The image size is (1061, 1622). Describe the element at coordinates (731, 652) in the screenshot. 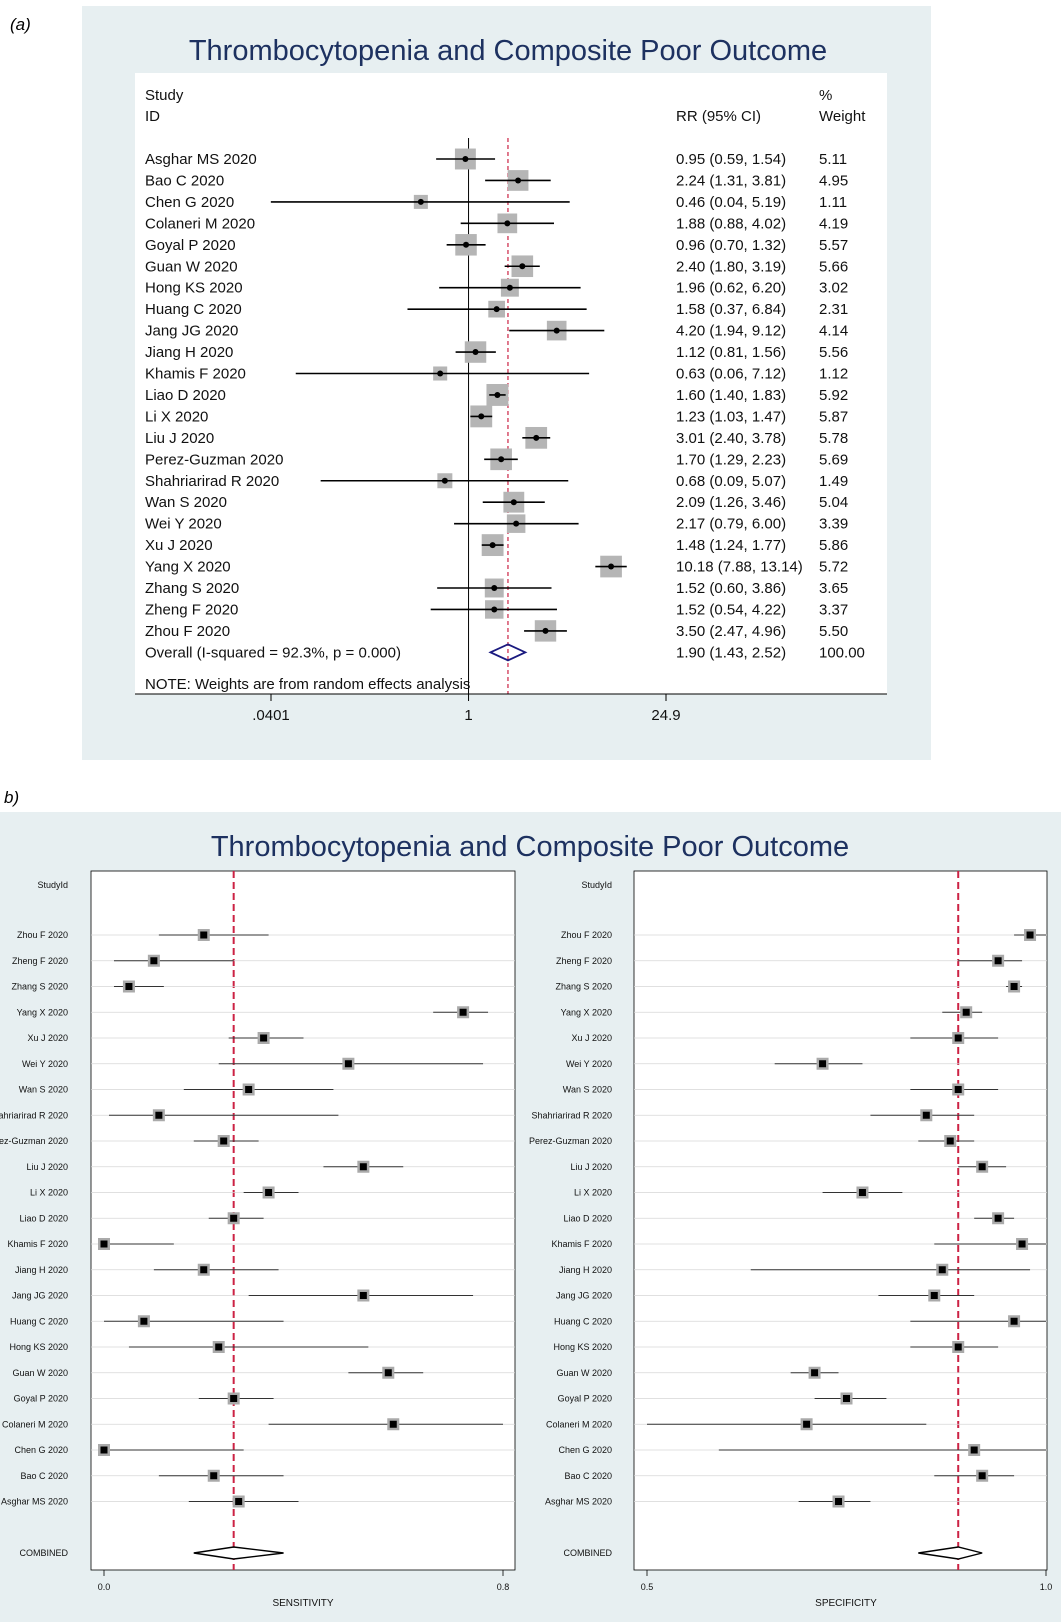

I see `overall-rr-ci: 1.90 (1.43, 2.52)` at that location.